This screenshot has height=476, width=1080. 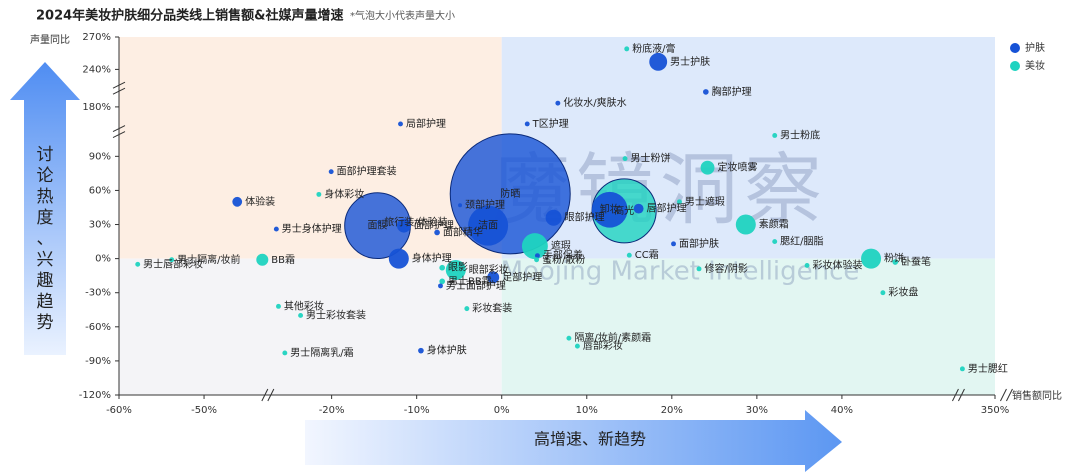 What do you see at coordinates (283, 260) in the screenshot?
I see `point-label: BB霜` at bounding box center [283, 260].